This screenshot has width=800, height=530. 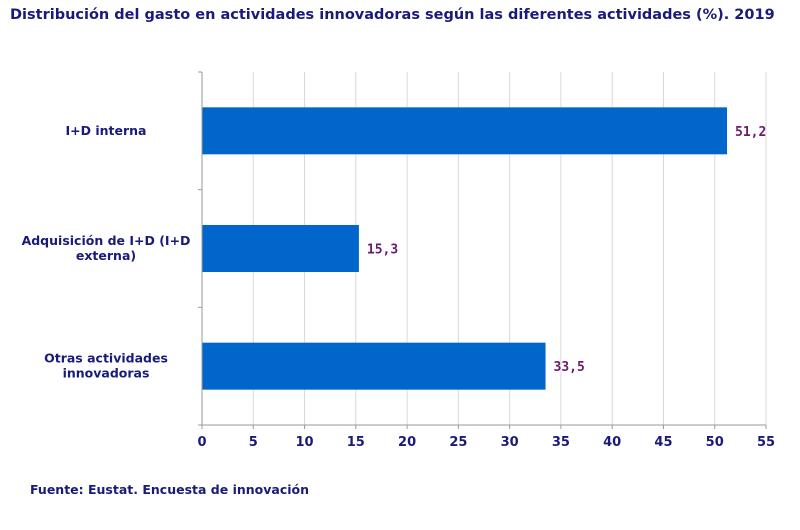 What do you see at coordinates (201, 442) in the screenshot?
I see `x-tick-label-0: 0` at bounding box center [201, 442].